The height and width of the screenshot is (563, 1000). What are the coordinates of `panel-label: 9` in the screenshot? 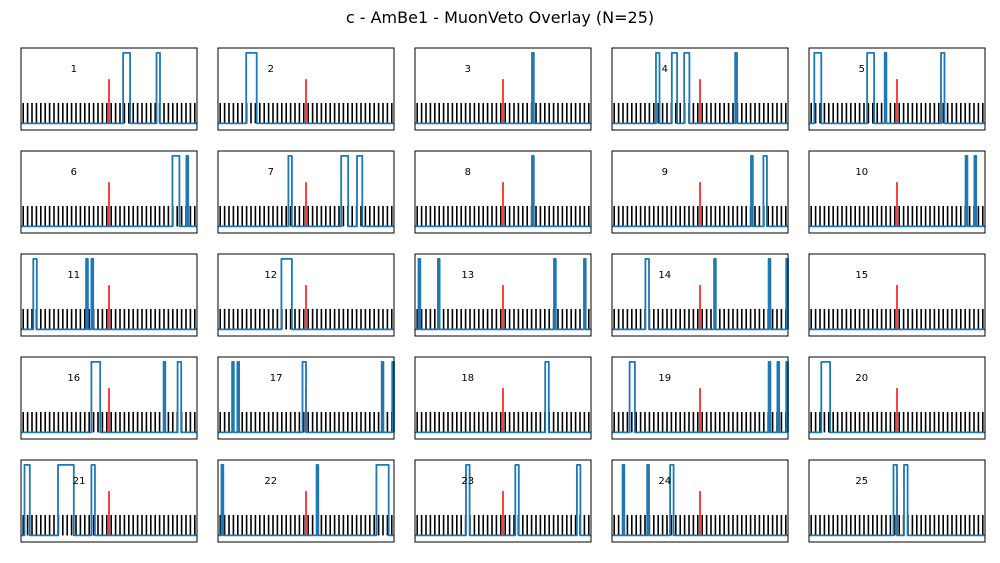 It's located at (665, 172).